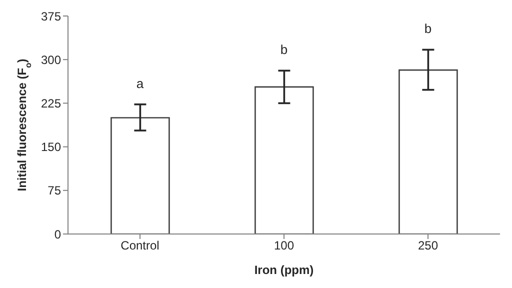 The image size is (512, 288). I want to click on y-tick-label: 150, so click(51, 147).